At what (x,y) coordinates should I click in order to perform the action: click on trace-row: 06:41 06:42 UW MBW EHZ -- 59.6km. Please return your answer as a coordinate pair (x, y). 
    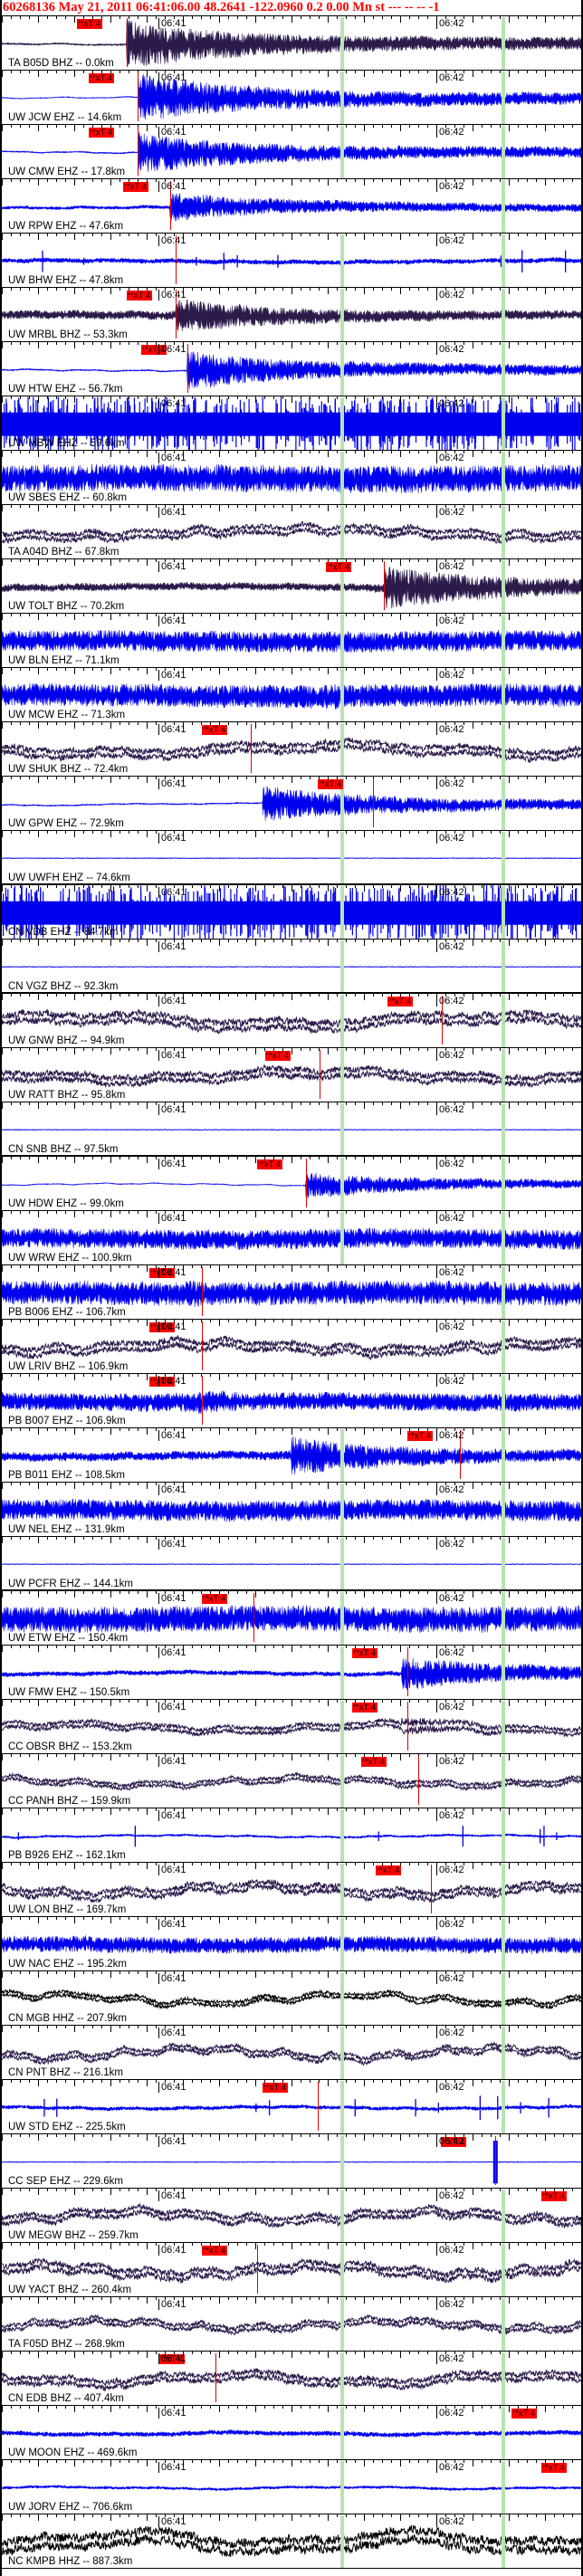
    Looking at the image, I should click on (291, 424).